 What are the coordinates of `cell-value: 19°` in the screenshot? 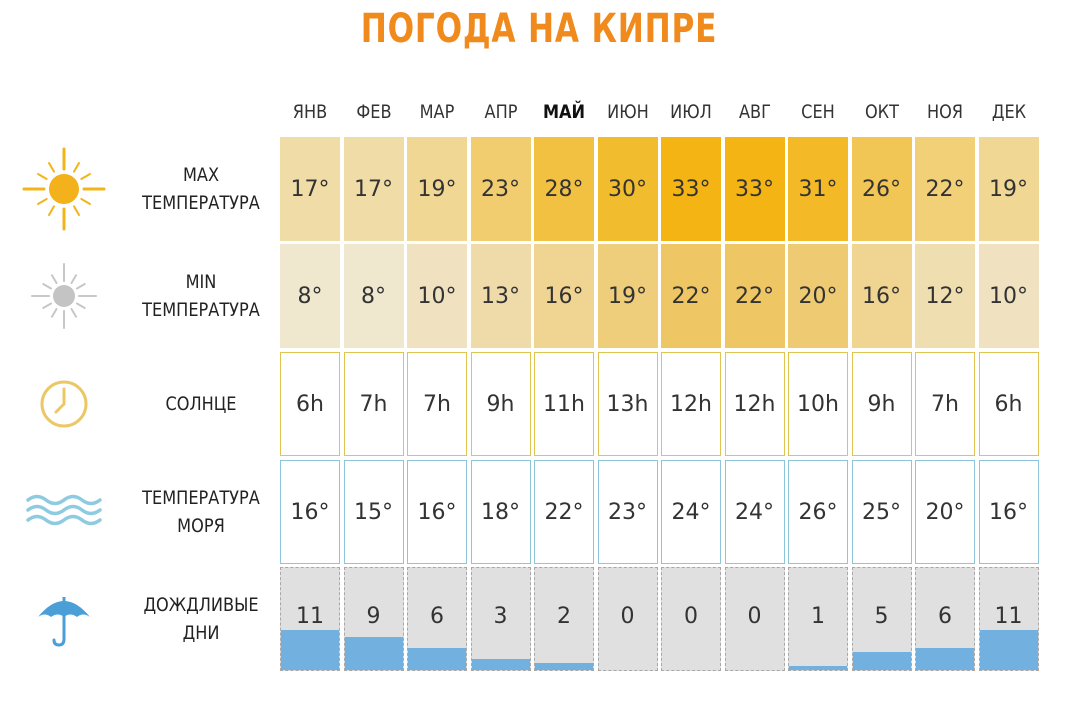 It's located at (627, 296).